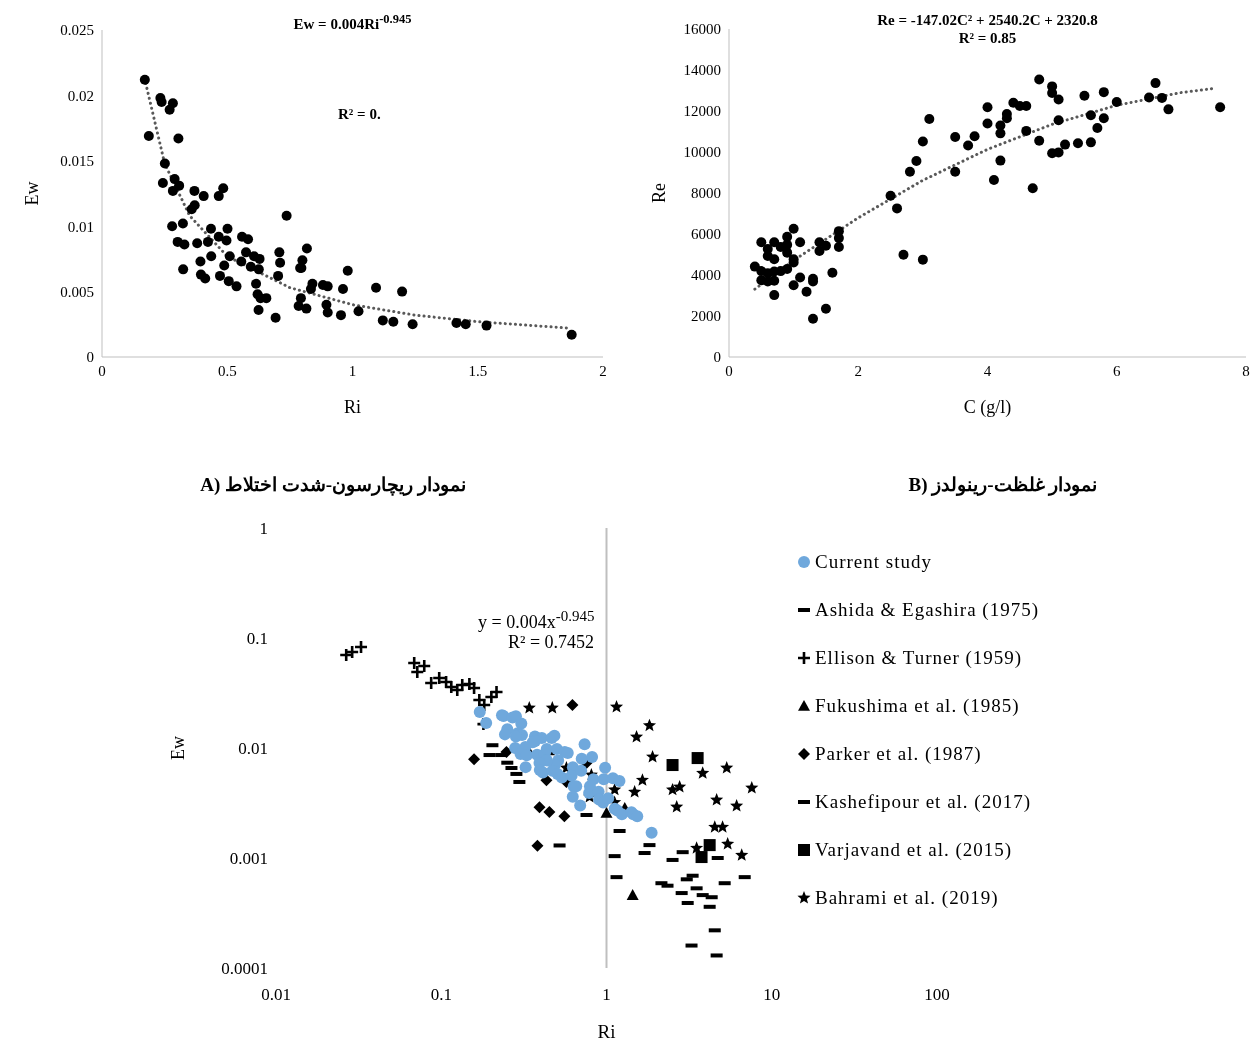 The width and height of the screenshot is (1258, 1043). I want to click on x-tick-label: 0.1, so click(441, 995).